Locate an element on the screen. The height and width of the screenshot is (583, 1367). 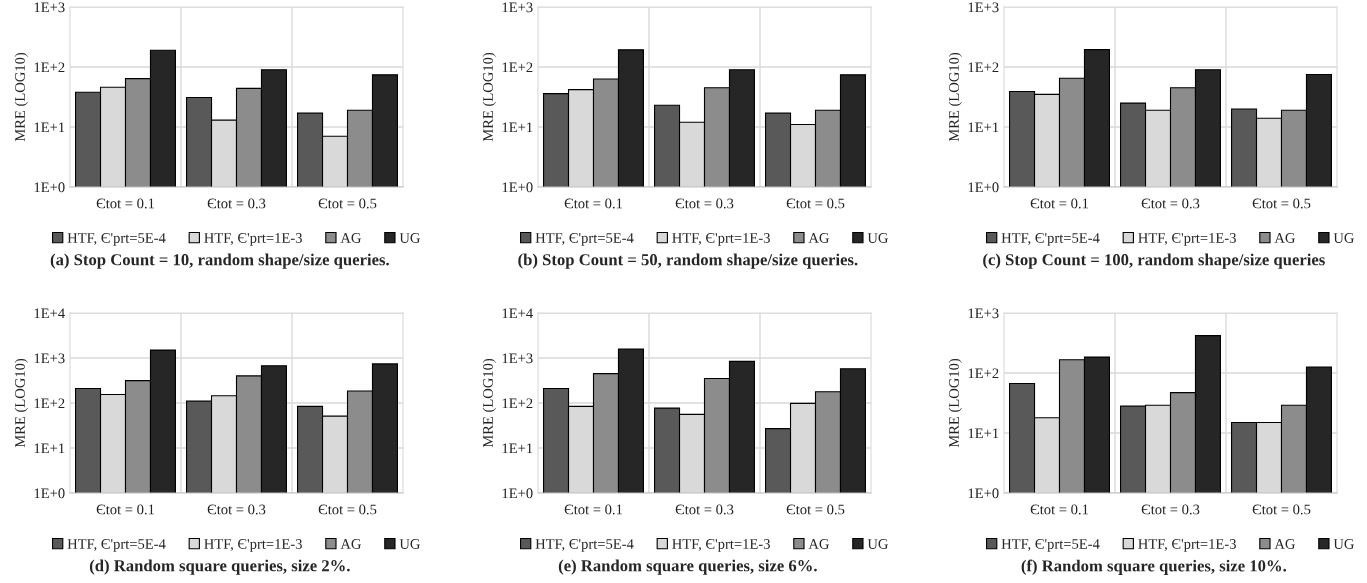
text: (e) Random square queries, size 6%. is located at coordinates (687, 567).